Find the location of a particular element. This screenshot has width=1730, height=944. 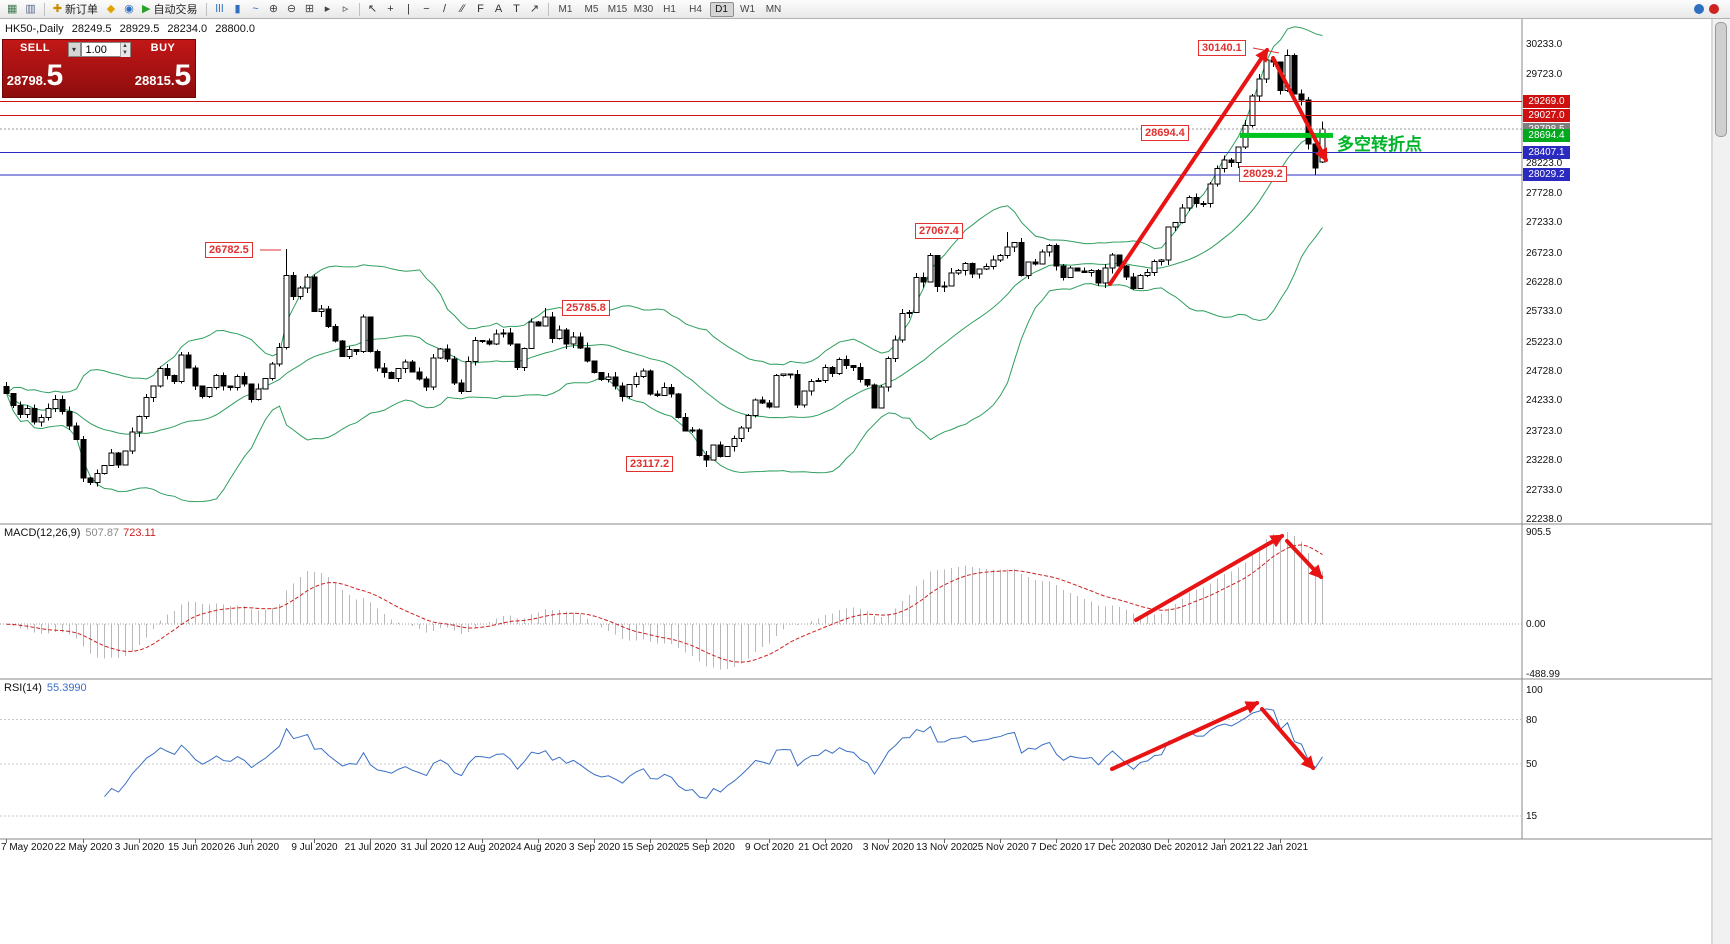

profiles-button: ▥ is located at coordinates (30, 9).